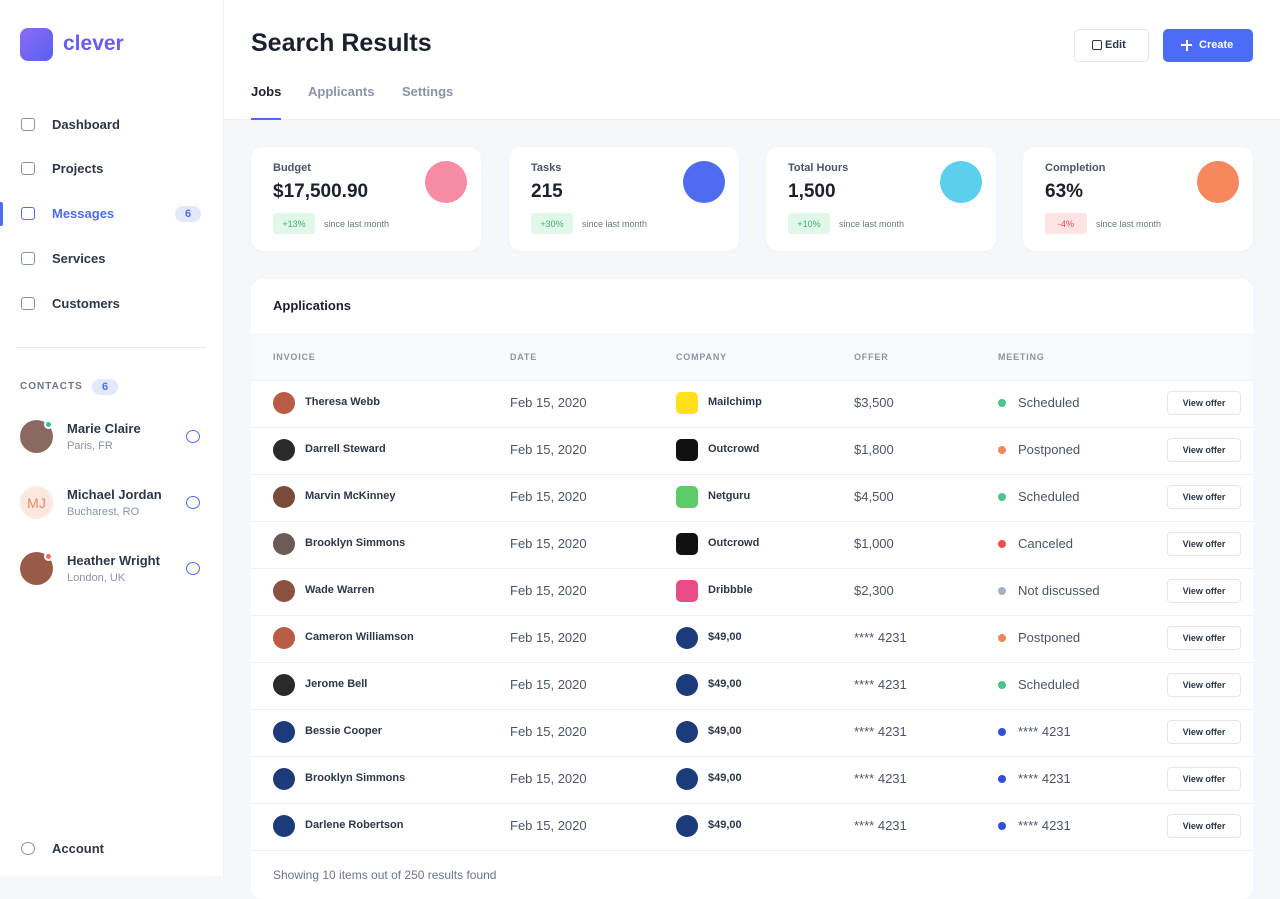  What do you see at coordinates (1064, 191) in the screenshot?
I see `stat-value: 63%` at bounding box center [1064, 191].